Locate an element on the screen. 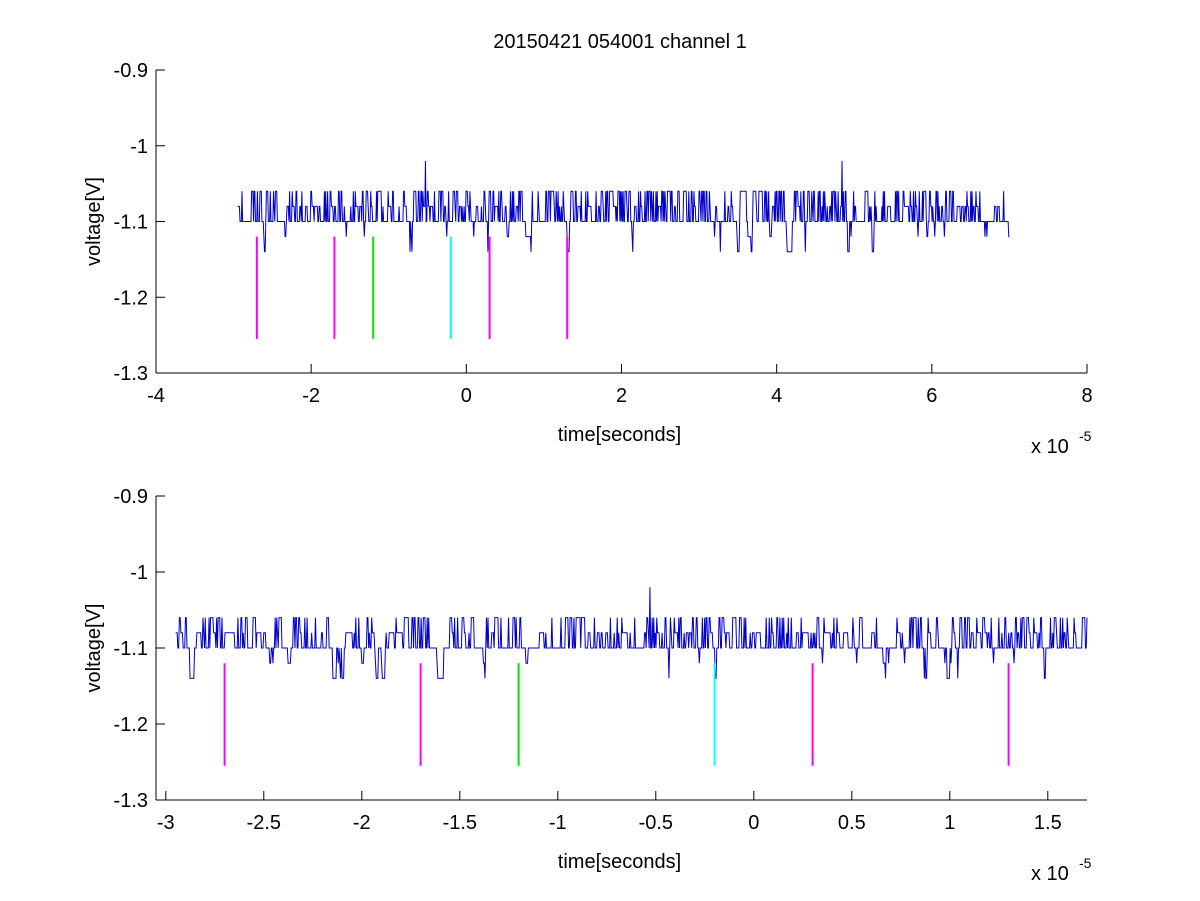 Image resolution: width=1200 pixels, height=901 pixels. x-tick-label: -4 is located at coordinates (156, 396).